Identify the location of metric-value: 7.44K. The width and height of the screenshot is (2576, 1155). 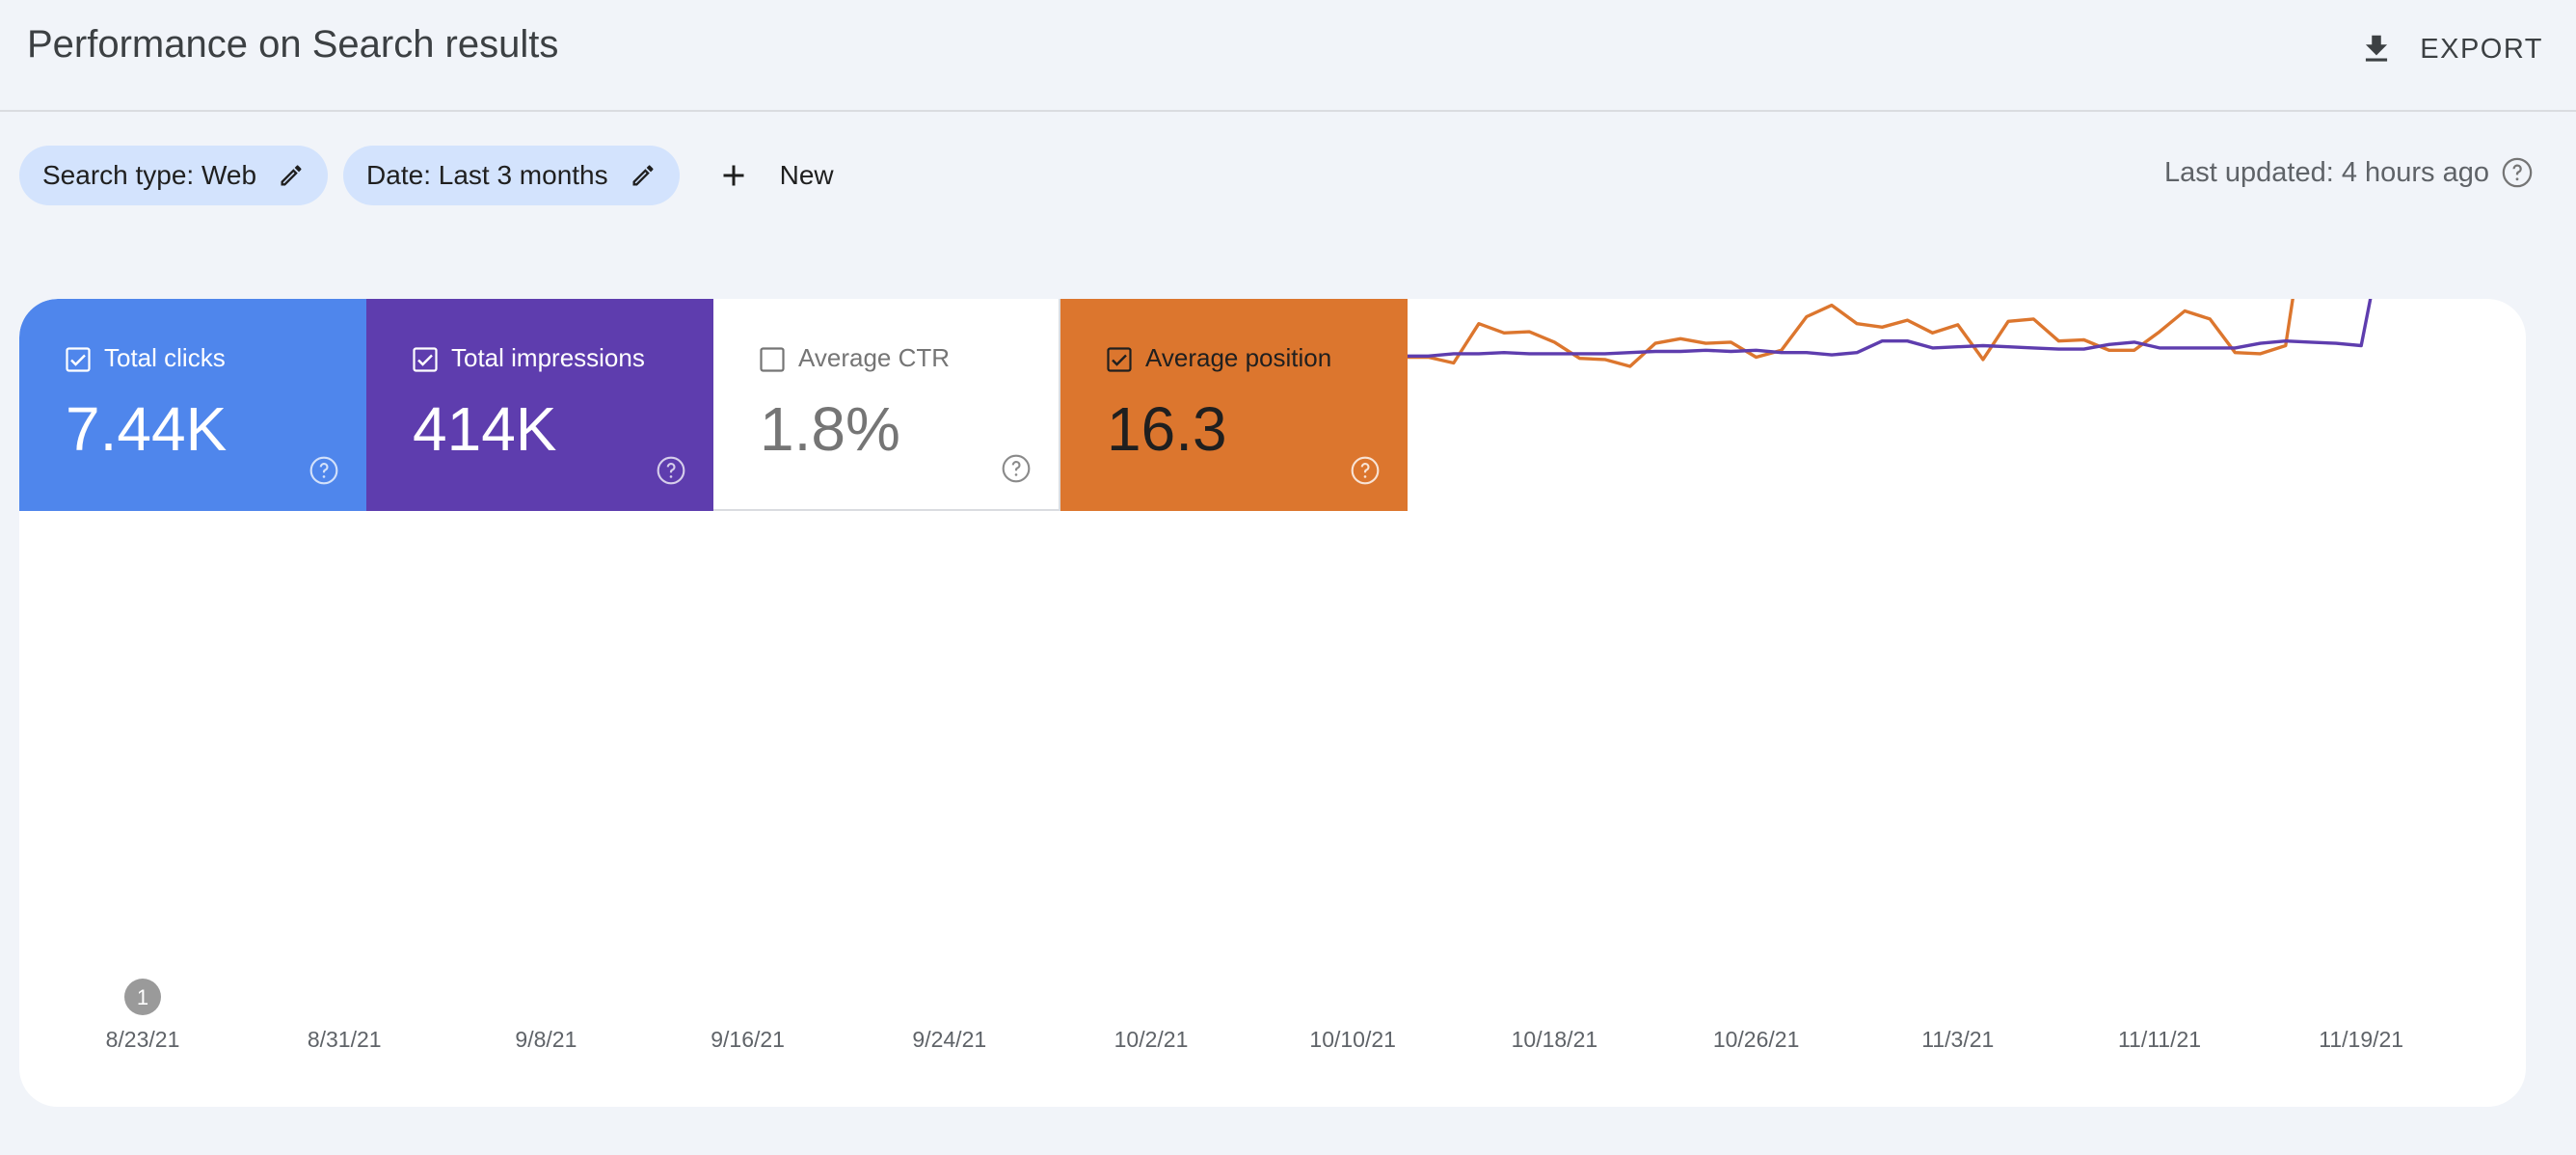
(147, 429).